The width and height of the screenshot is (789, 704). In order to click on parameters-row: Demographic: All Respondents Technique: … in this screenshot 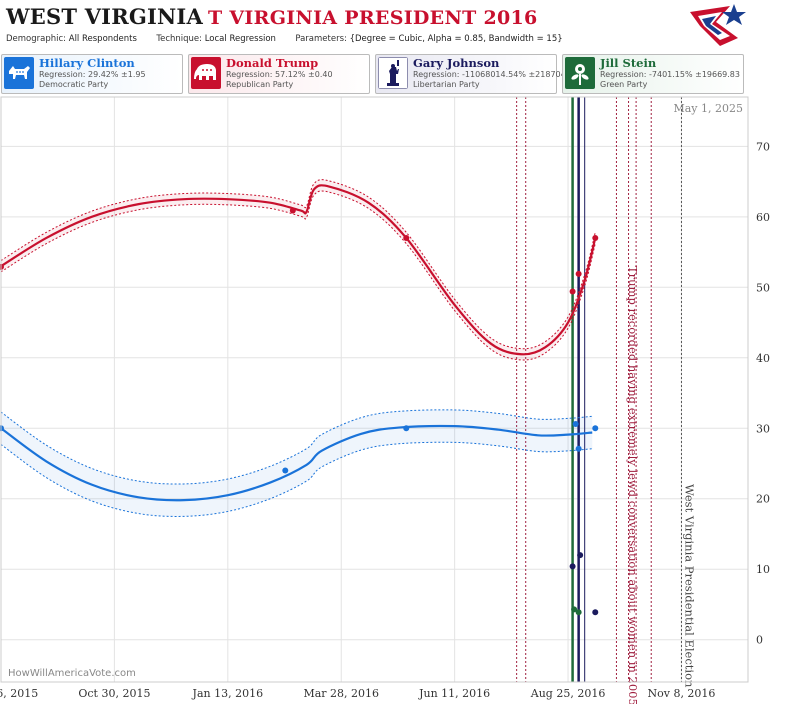, I will do `click(284, 39)`.